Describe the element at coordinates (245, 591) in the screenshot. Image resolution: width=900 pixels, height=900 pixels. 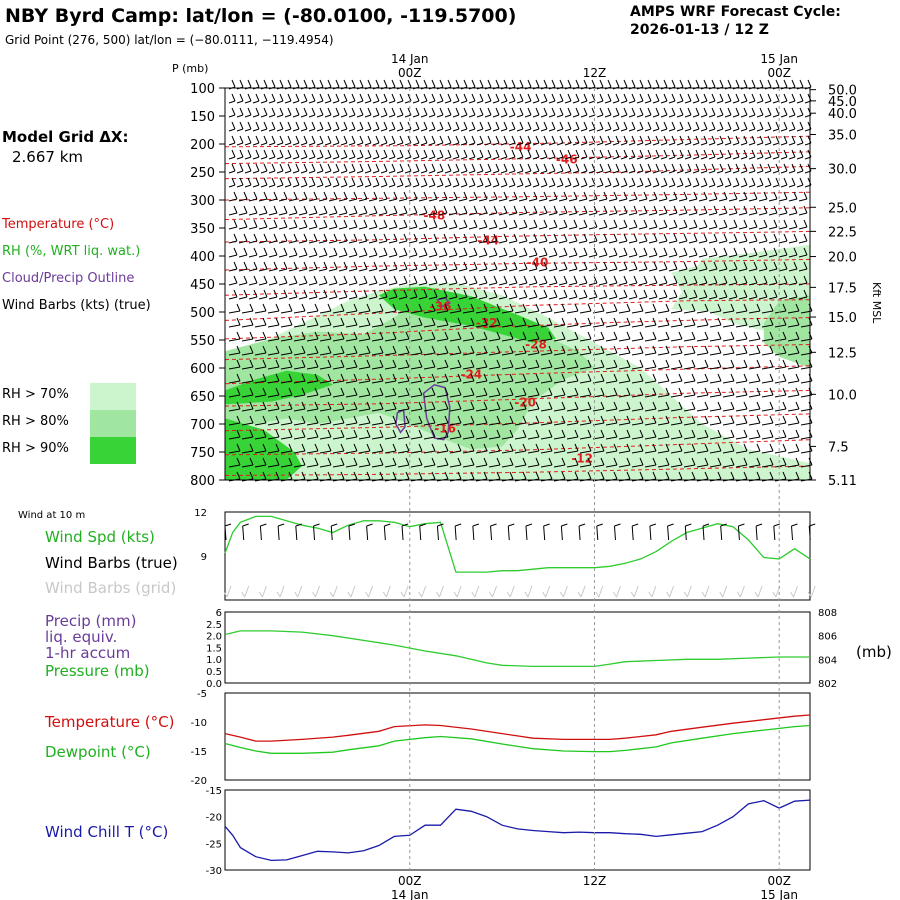
I see `grid-wind-barb` at that location.